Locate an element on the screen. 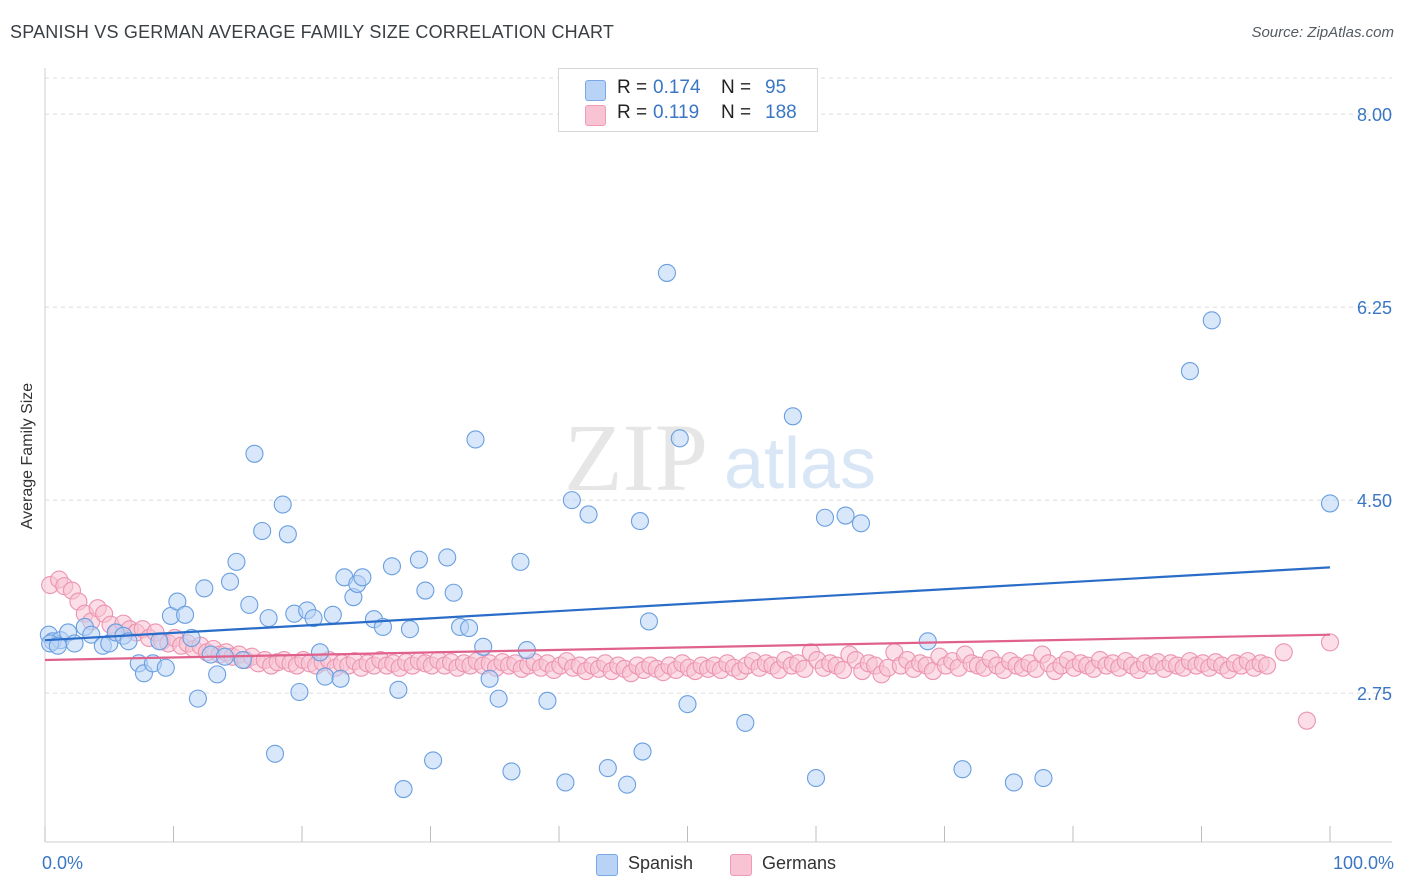 This screenshot has width=1406, height=892. n-value: 95 is located at coordinates (776, 87).